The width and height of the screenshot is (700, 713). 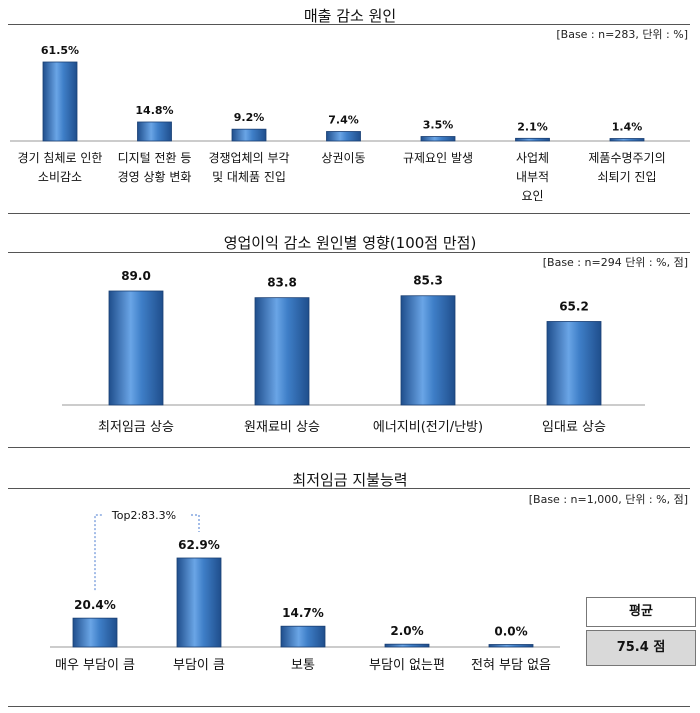 I want to click on category-label: 상권이동, so click(x=343, y=158).